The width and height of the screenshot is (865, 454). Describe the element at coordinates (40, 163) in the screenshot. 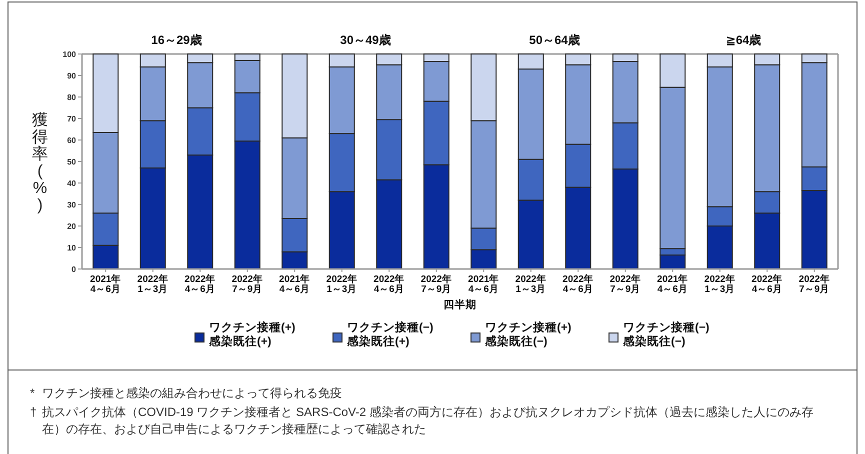

I see `y-axis-title: 獲得率(%)` at that location.